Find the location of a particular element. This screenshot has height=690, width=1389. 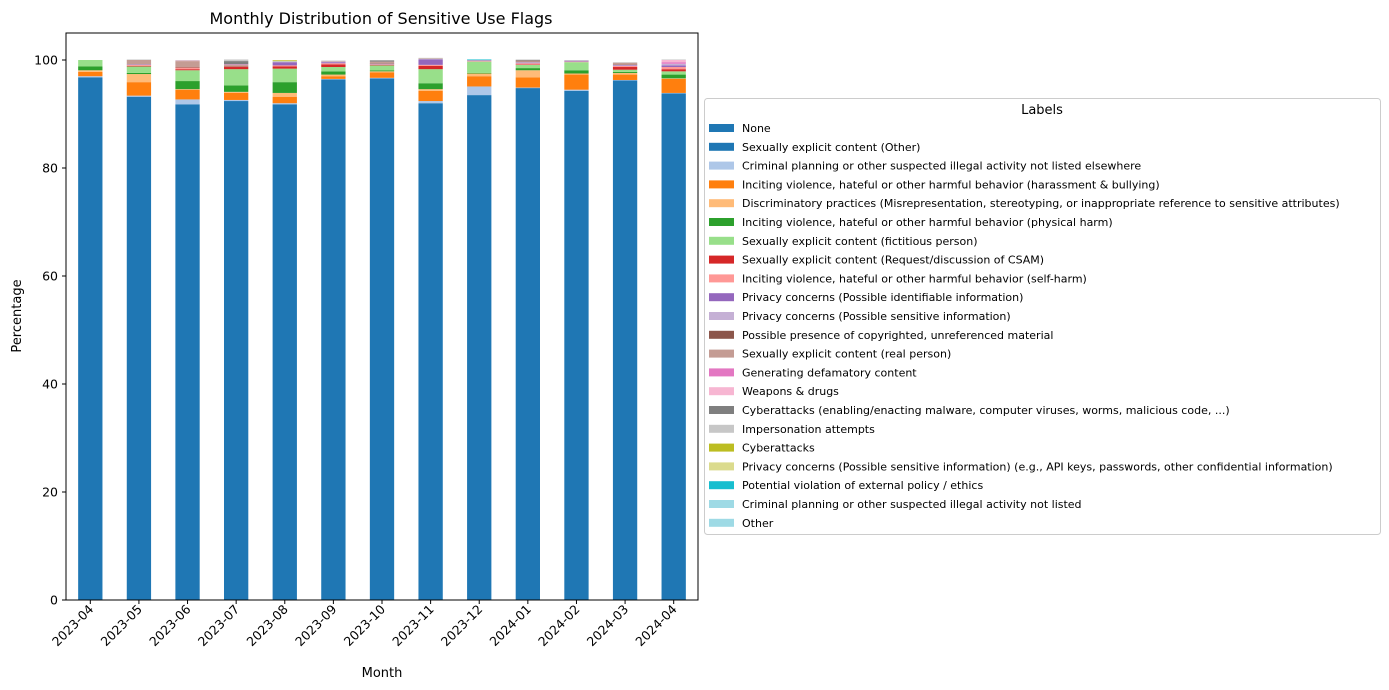

x-tick-label: 2024-03 is located at coordinates (608, 626).